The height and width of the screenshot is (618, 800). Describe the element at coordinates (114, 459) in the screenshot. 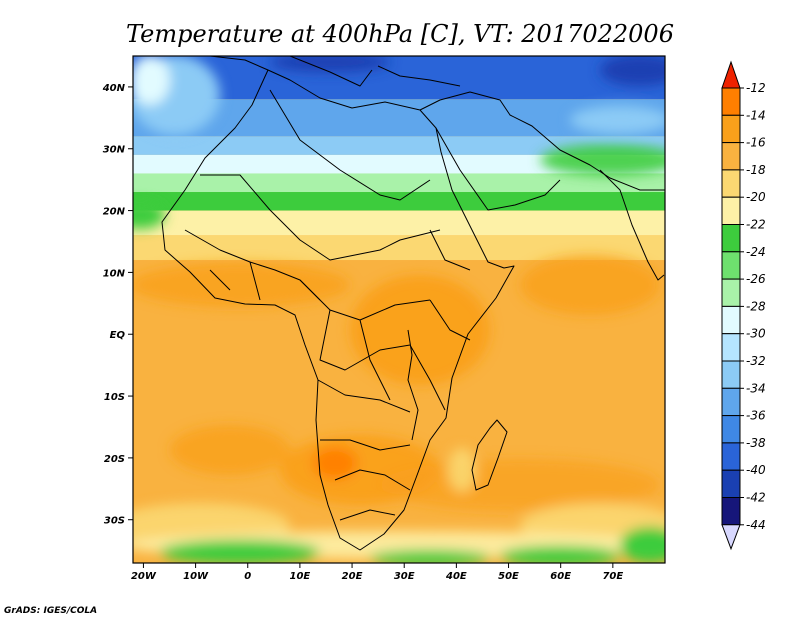

I see `y-tick-label: 20S` at that location.